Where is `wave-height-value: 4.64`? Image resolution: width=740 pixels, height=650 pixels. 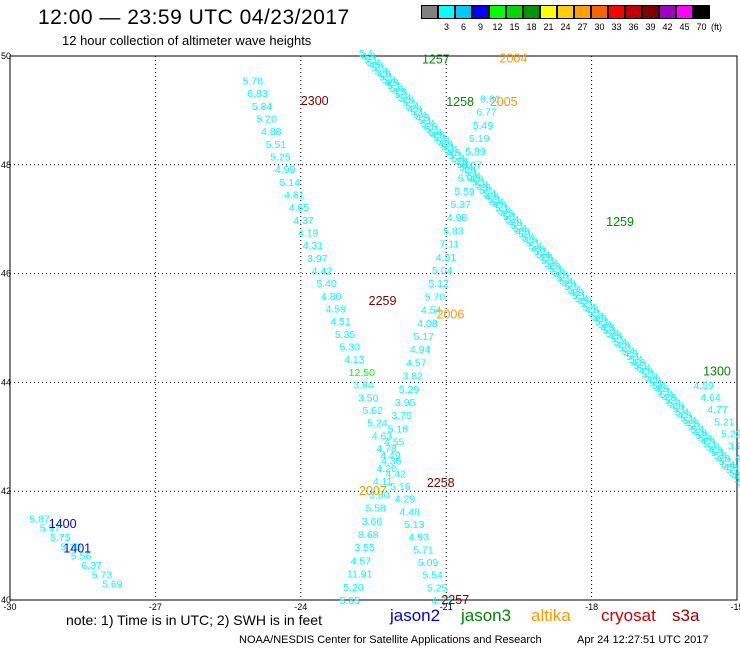
wave-height-value: 4.64 is located at coordinates (710, 398).